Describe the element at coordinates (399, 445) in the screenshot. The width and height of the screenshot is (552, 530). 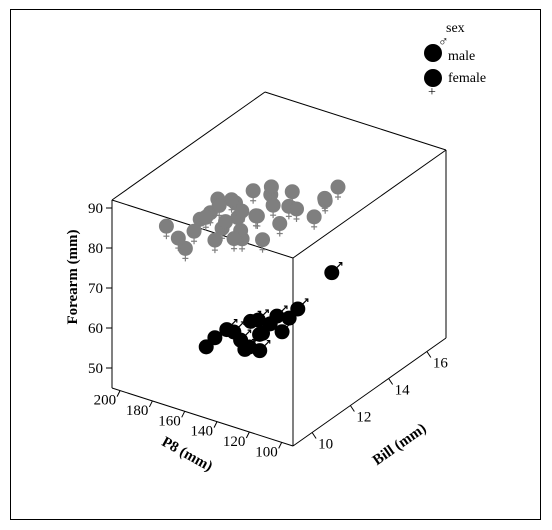
I see `x-axis-title: Bill (mm)` at that location.